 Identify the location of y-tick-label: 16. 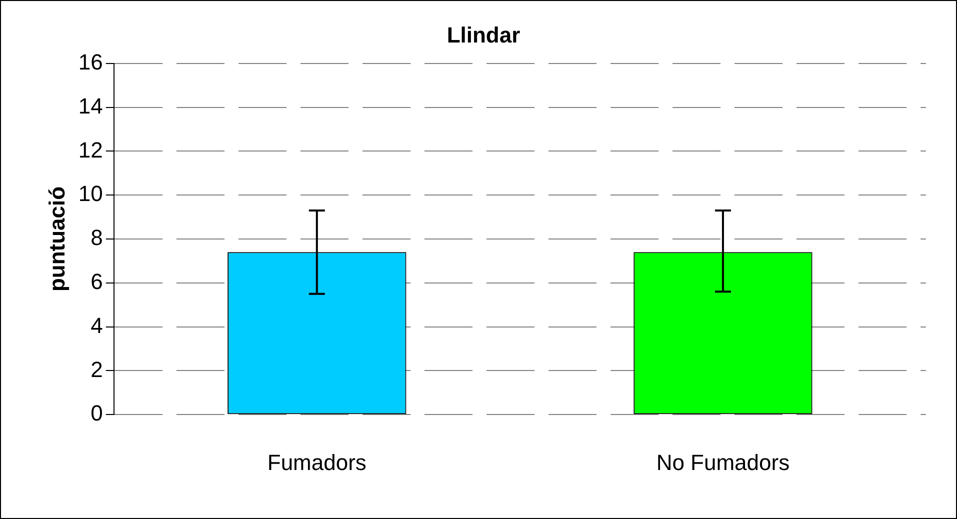
(90, 61).